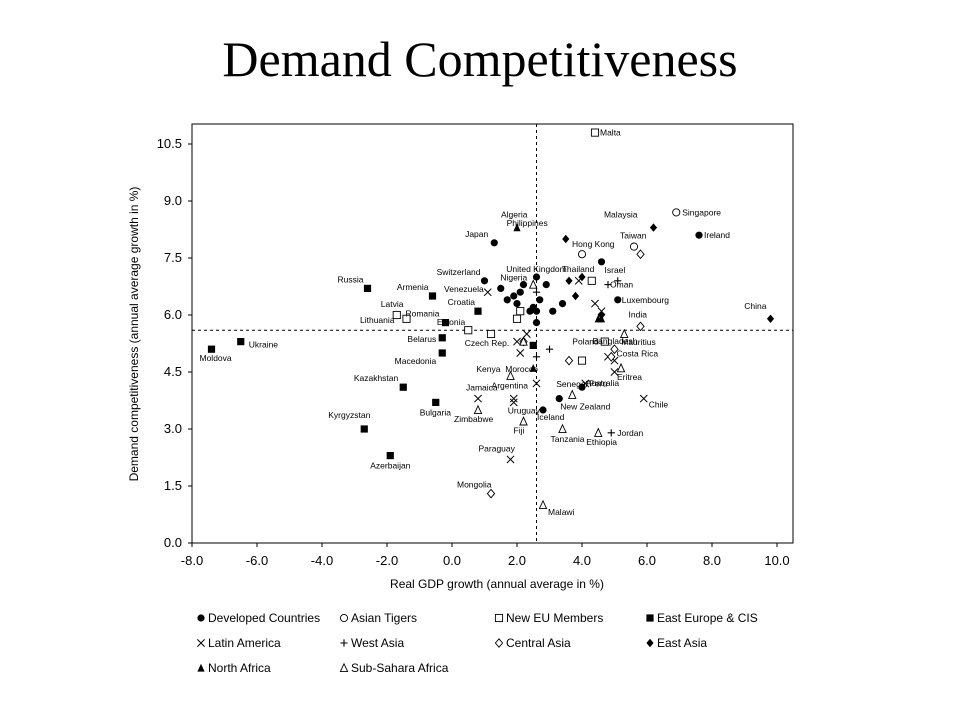 The width and height of the screenshot is (960, 720). What do you see at coordinates (551, 417) in the screenshot?
I see `point-label: Iceland` at bounding box center [551, 417].